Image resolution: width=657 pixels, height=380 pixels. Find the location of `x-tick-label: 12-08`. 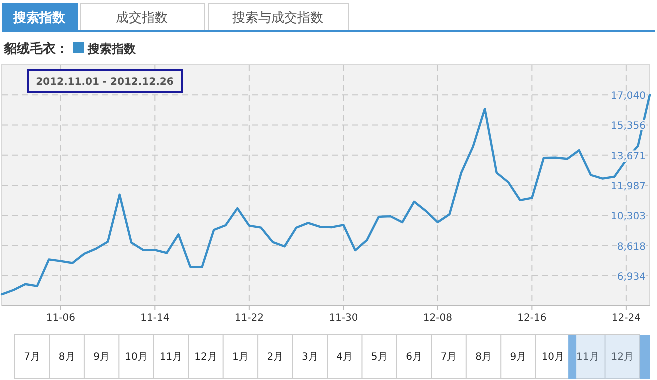

x-tick-label: 12-08 is located at coordinates (437, 318).